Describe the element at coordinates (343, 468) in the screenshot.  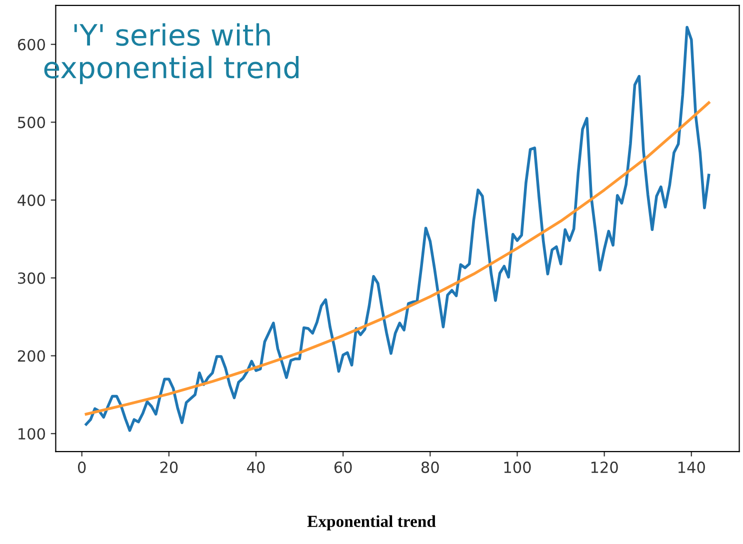
I see `x-tick-label: 60` at that location.